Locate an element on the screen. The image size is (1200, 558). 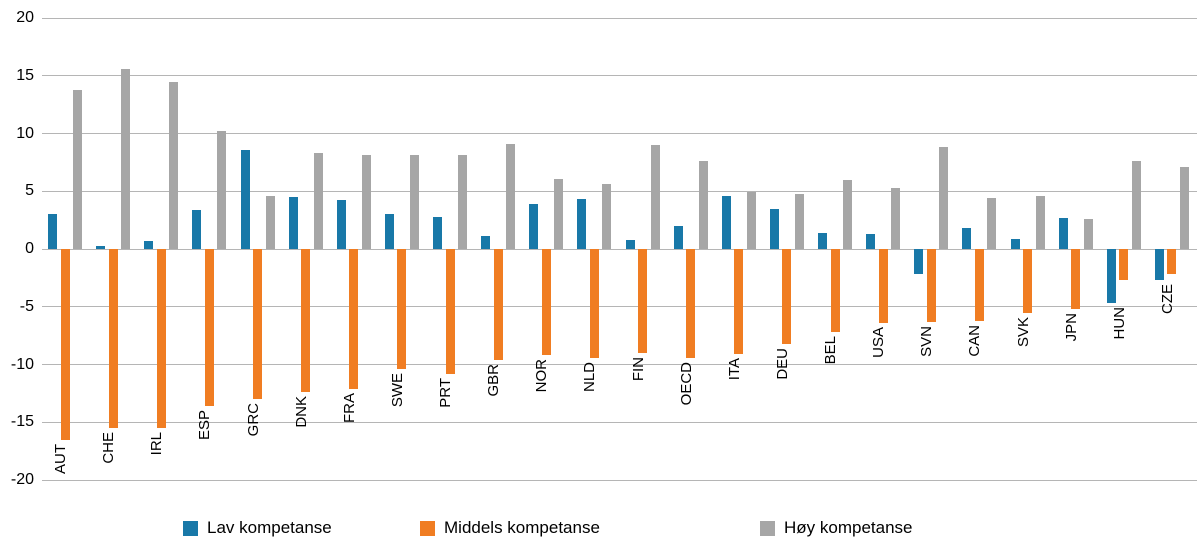
y-axis-label: 15 is located at coordinates (25, 75).